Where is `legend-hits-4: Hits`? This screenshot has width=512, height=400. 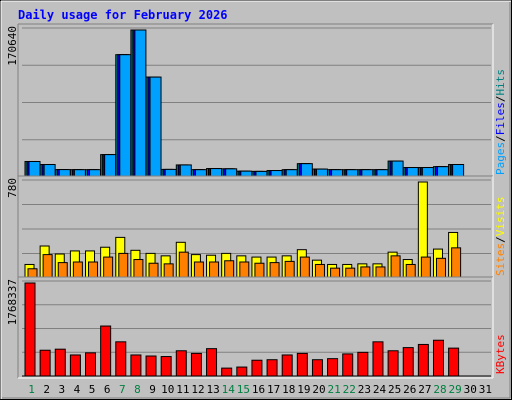 legend-hits-4: Hits is located at coordinates (500, 82).